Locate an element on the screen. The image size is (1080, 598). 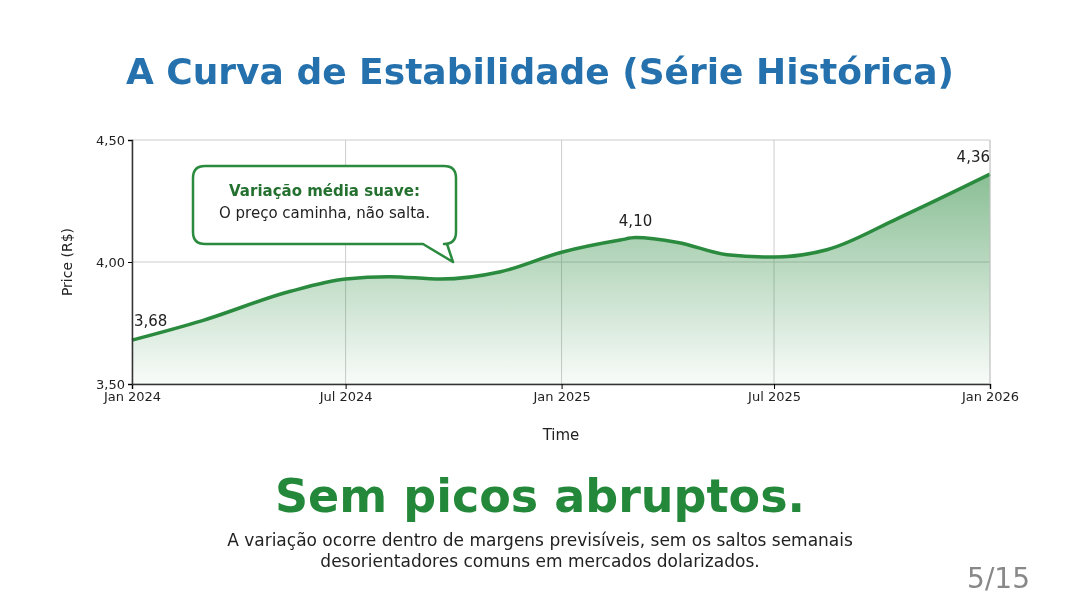
text: A variação ocorre dentro de margens previsíveis, sem os saltos semanais desorientadores comuns em mercados dolarizados. is located at coordinates (540, 550).